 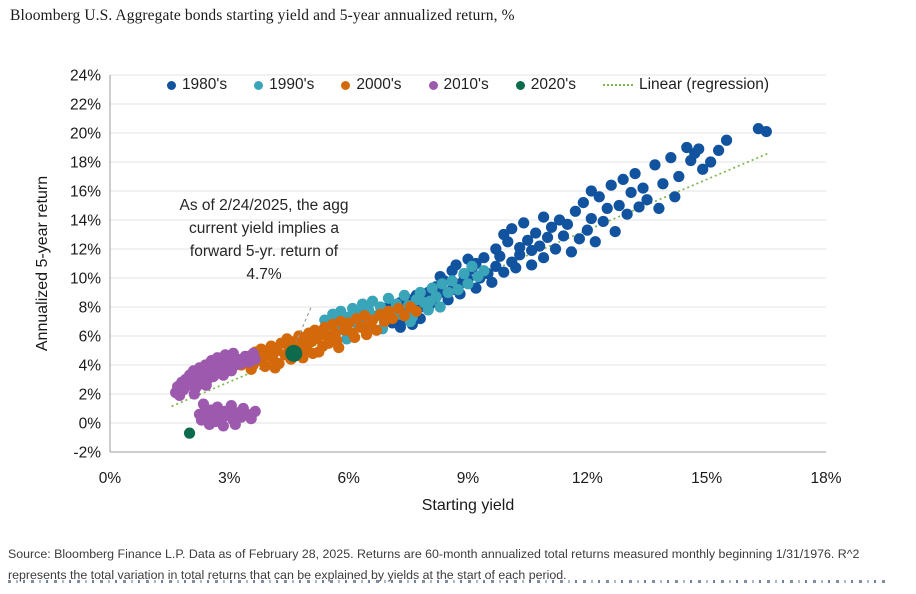 I want to click on legend-item-regression: Linear (regression), so click(x=686, y=85).